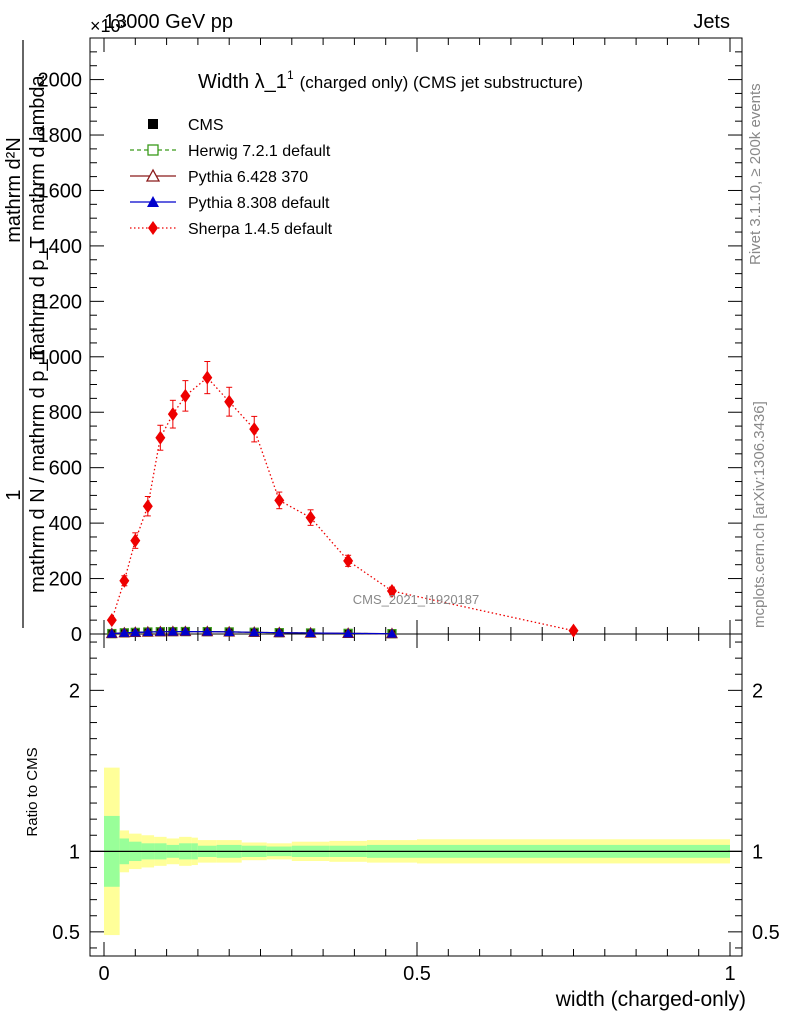 This screenshot has width=786, height=1024. What do you see at coordinates (650, 999) in the screenshot?
I see `x-axis-label: width (charged-only)` at bounding box center [650, 999].